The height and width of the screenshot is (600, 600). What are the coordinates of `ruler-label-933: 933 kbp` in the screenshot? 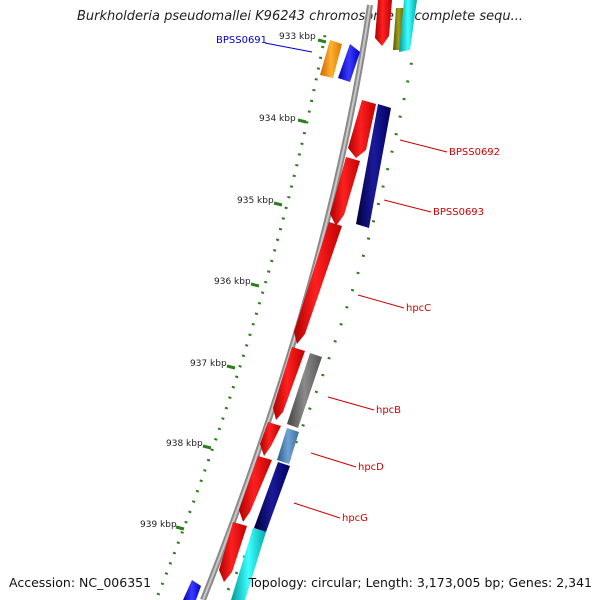 It's located at (297, 37).